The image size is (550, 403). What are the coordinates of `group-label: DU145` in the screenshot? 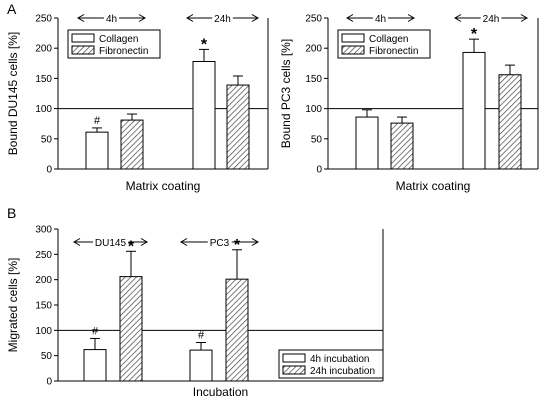 It's located at (111, 243).